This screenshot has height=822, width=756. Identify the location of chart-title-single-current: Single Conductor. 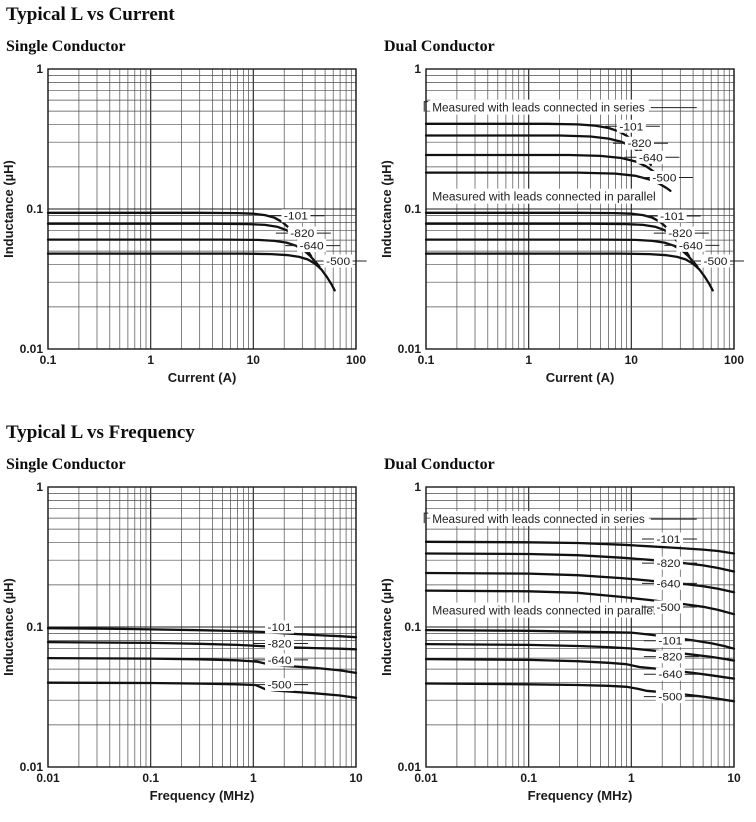
(66, 46).